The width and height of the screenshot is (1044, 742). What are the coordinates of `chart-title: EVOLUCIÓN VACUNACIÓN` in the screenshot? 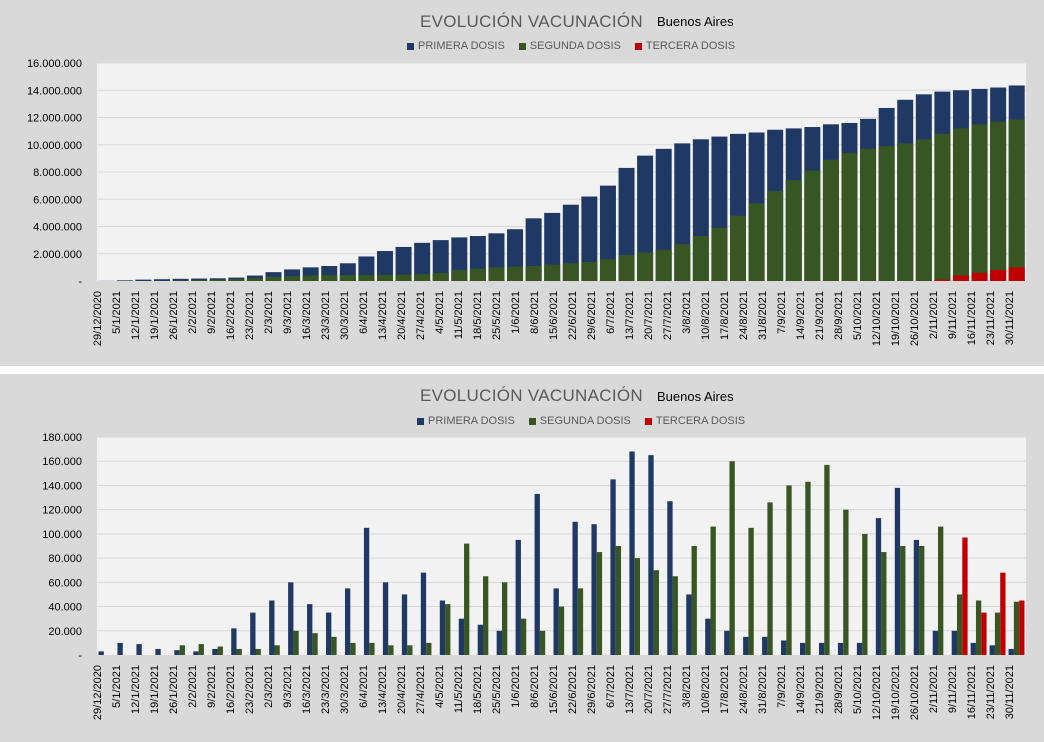 It's located at (531, 395).